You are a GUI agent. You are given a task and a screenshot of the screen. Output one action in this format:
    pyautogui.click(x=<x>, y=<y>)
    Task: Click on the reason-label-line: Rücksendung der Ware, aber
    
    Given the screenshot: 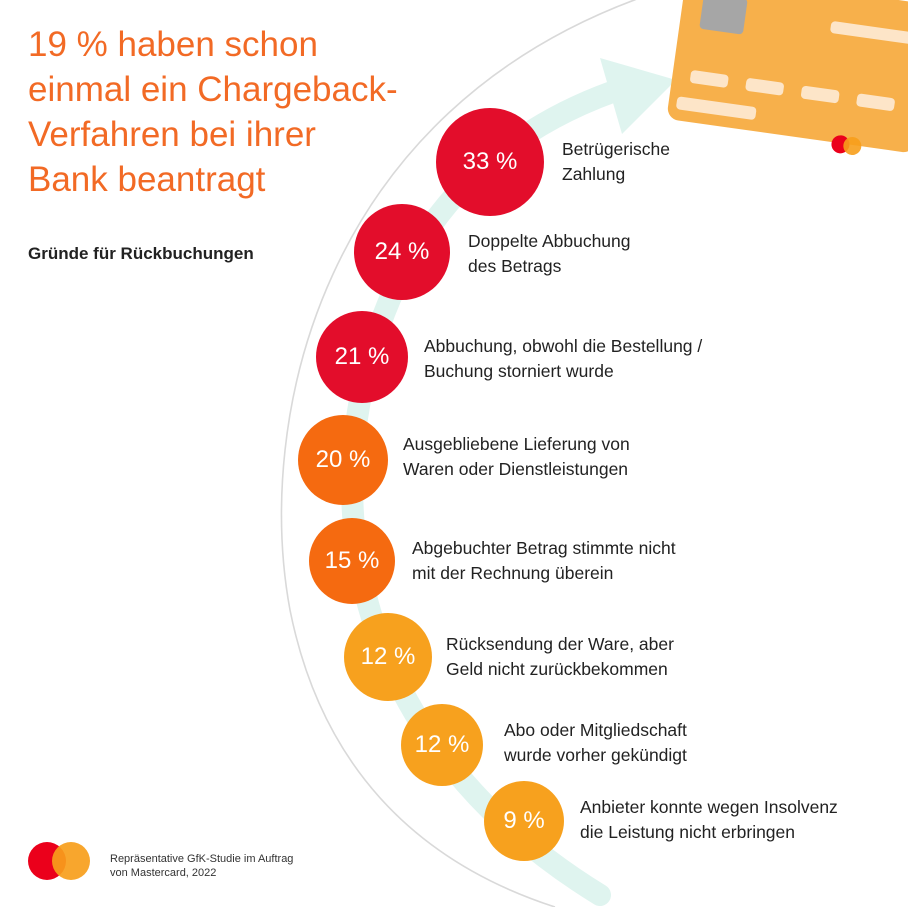 What is the action you would take?
    pyautogui.click(x=560, y=644)
    